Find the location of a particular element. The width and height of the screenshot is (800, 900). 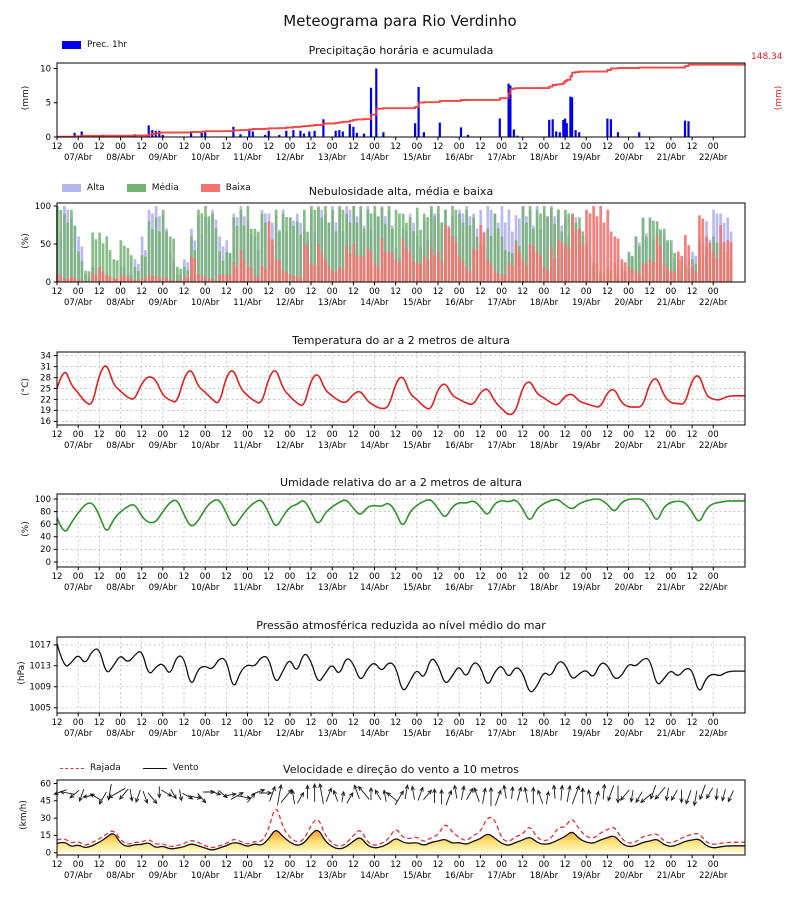

legend-label-baixa: Baixa is located at coordinates (238, 188).